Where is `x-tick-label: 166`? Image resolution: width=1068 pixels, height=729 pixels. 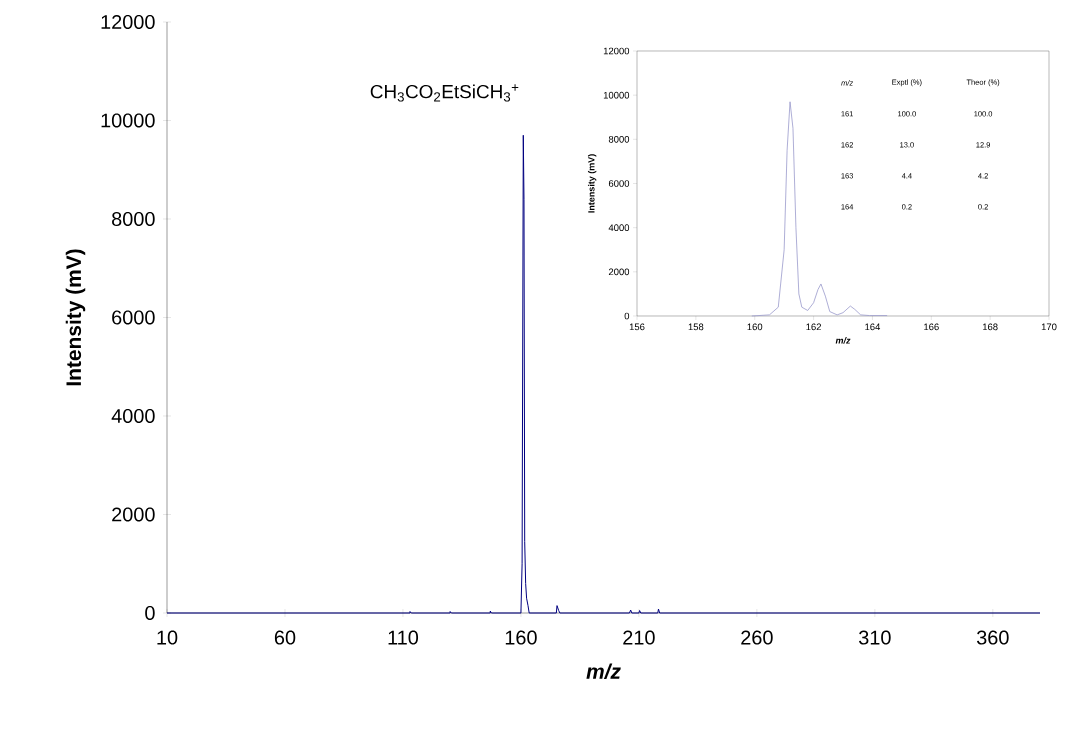 x-tick-label: 166 is located at coordinates (931, 327).